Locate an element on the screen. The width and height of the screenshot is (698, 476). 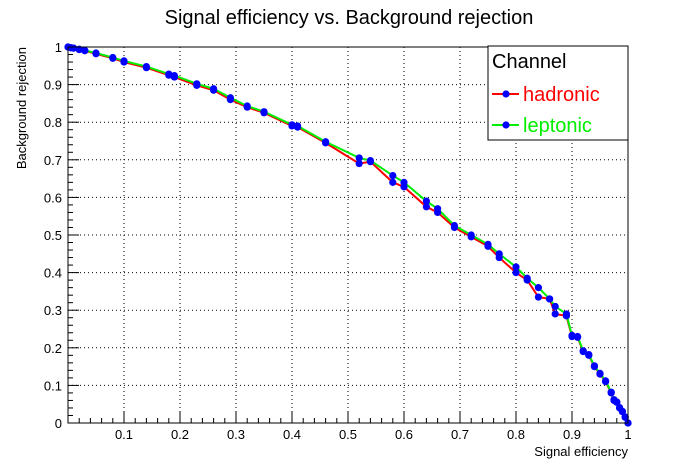
legend-entry-leptonic: leptonic is located at coordinates (542, 126).